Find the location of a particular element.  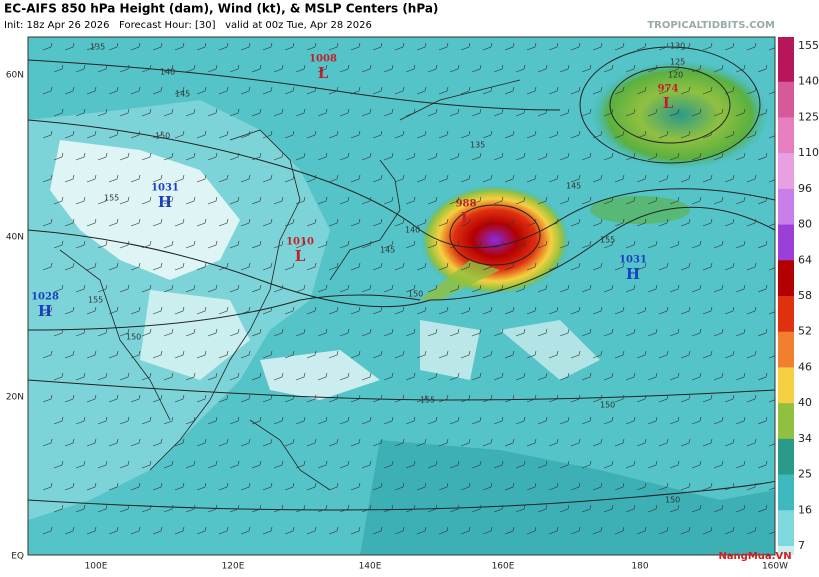

light-area is located at coordinates (550, 350).